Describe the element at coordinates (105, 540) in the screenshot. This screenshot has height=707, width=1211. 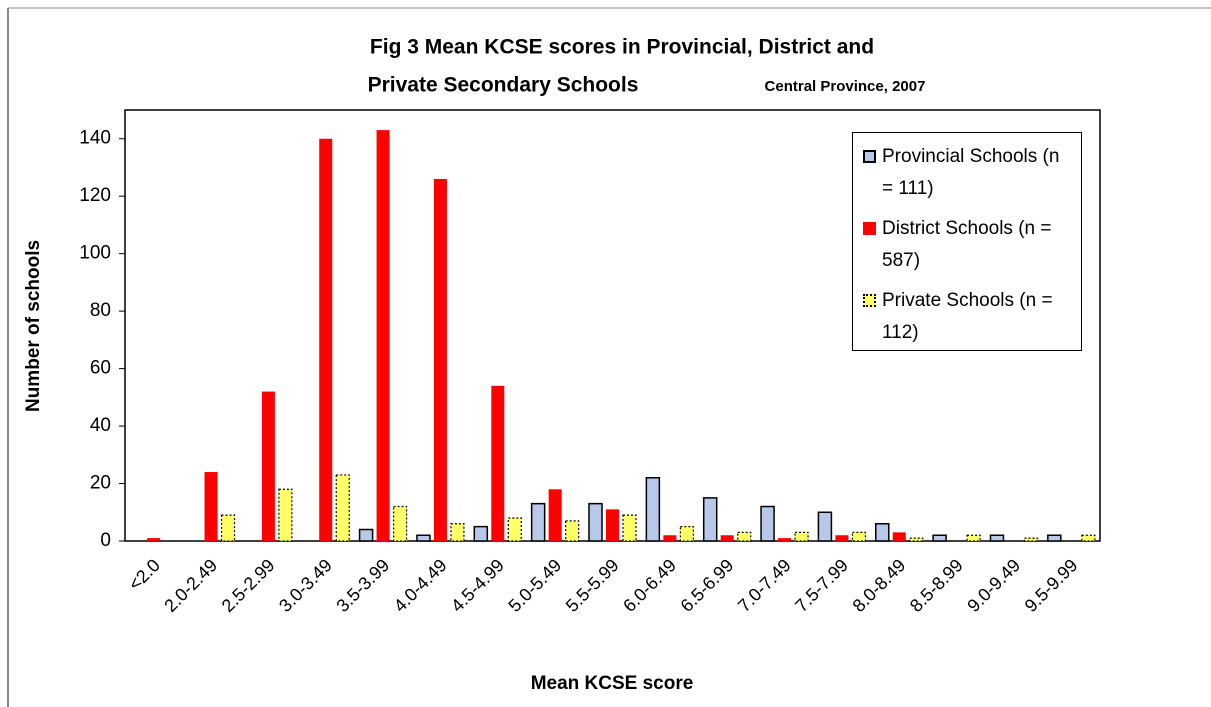
I see `y-tick-label: 0` at that location.